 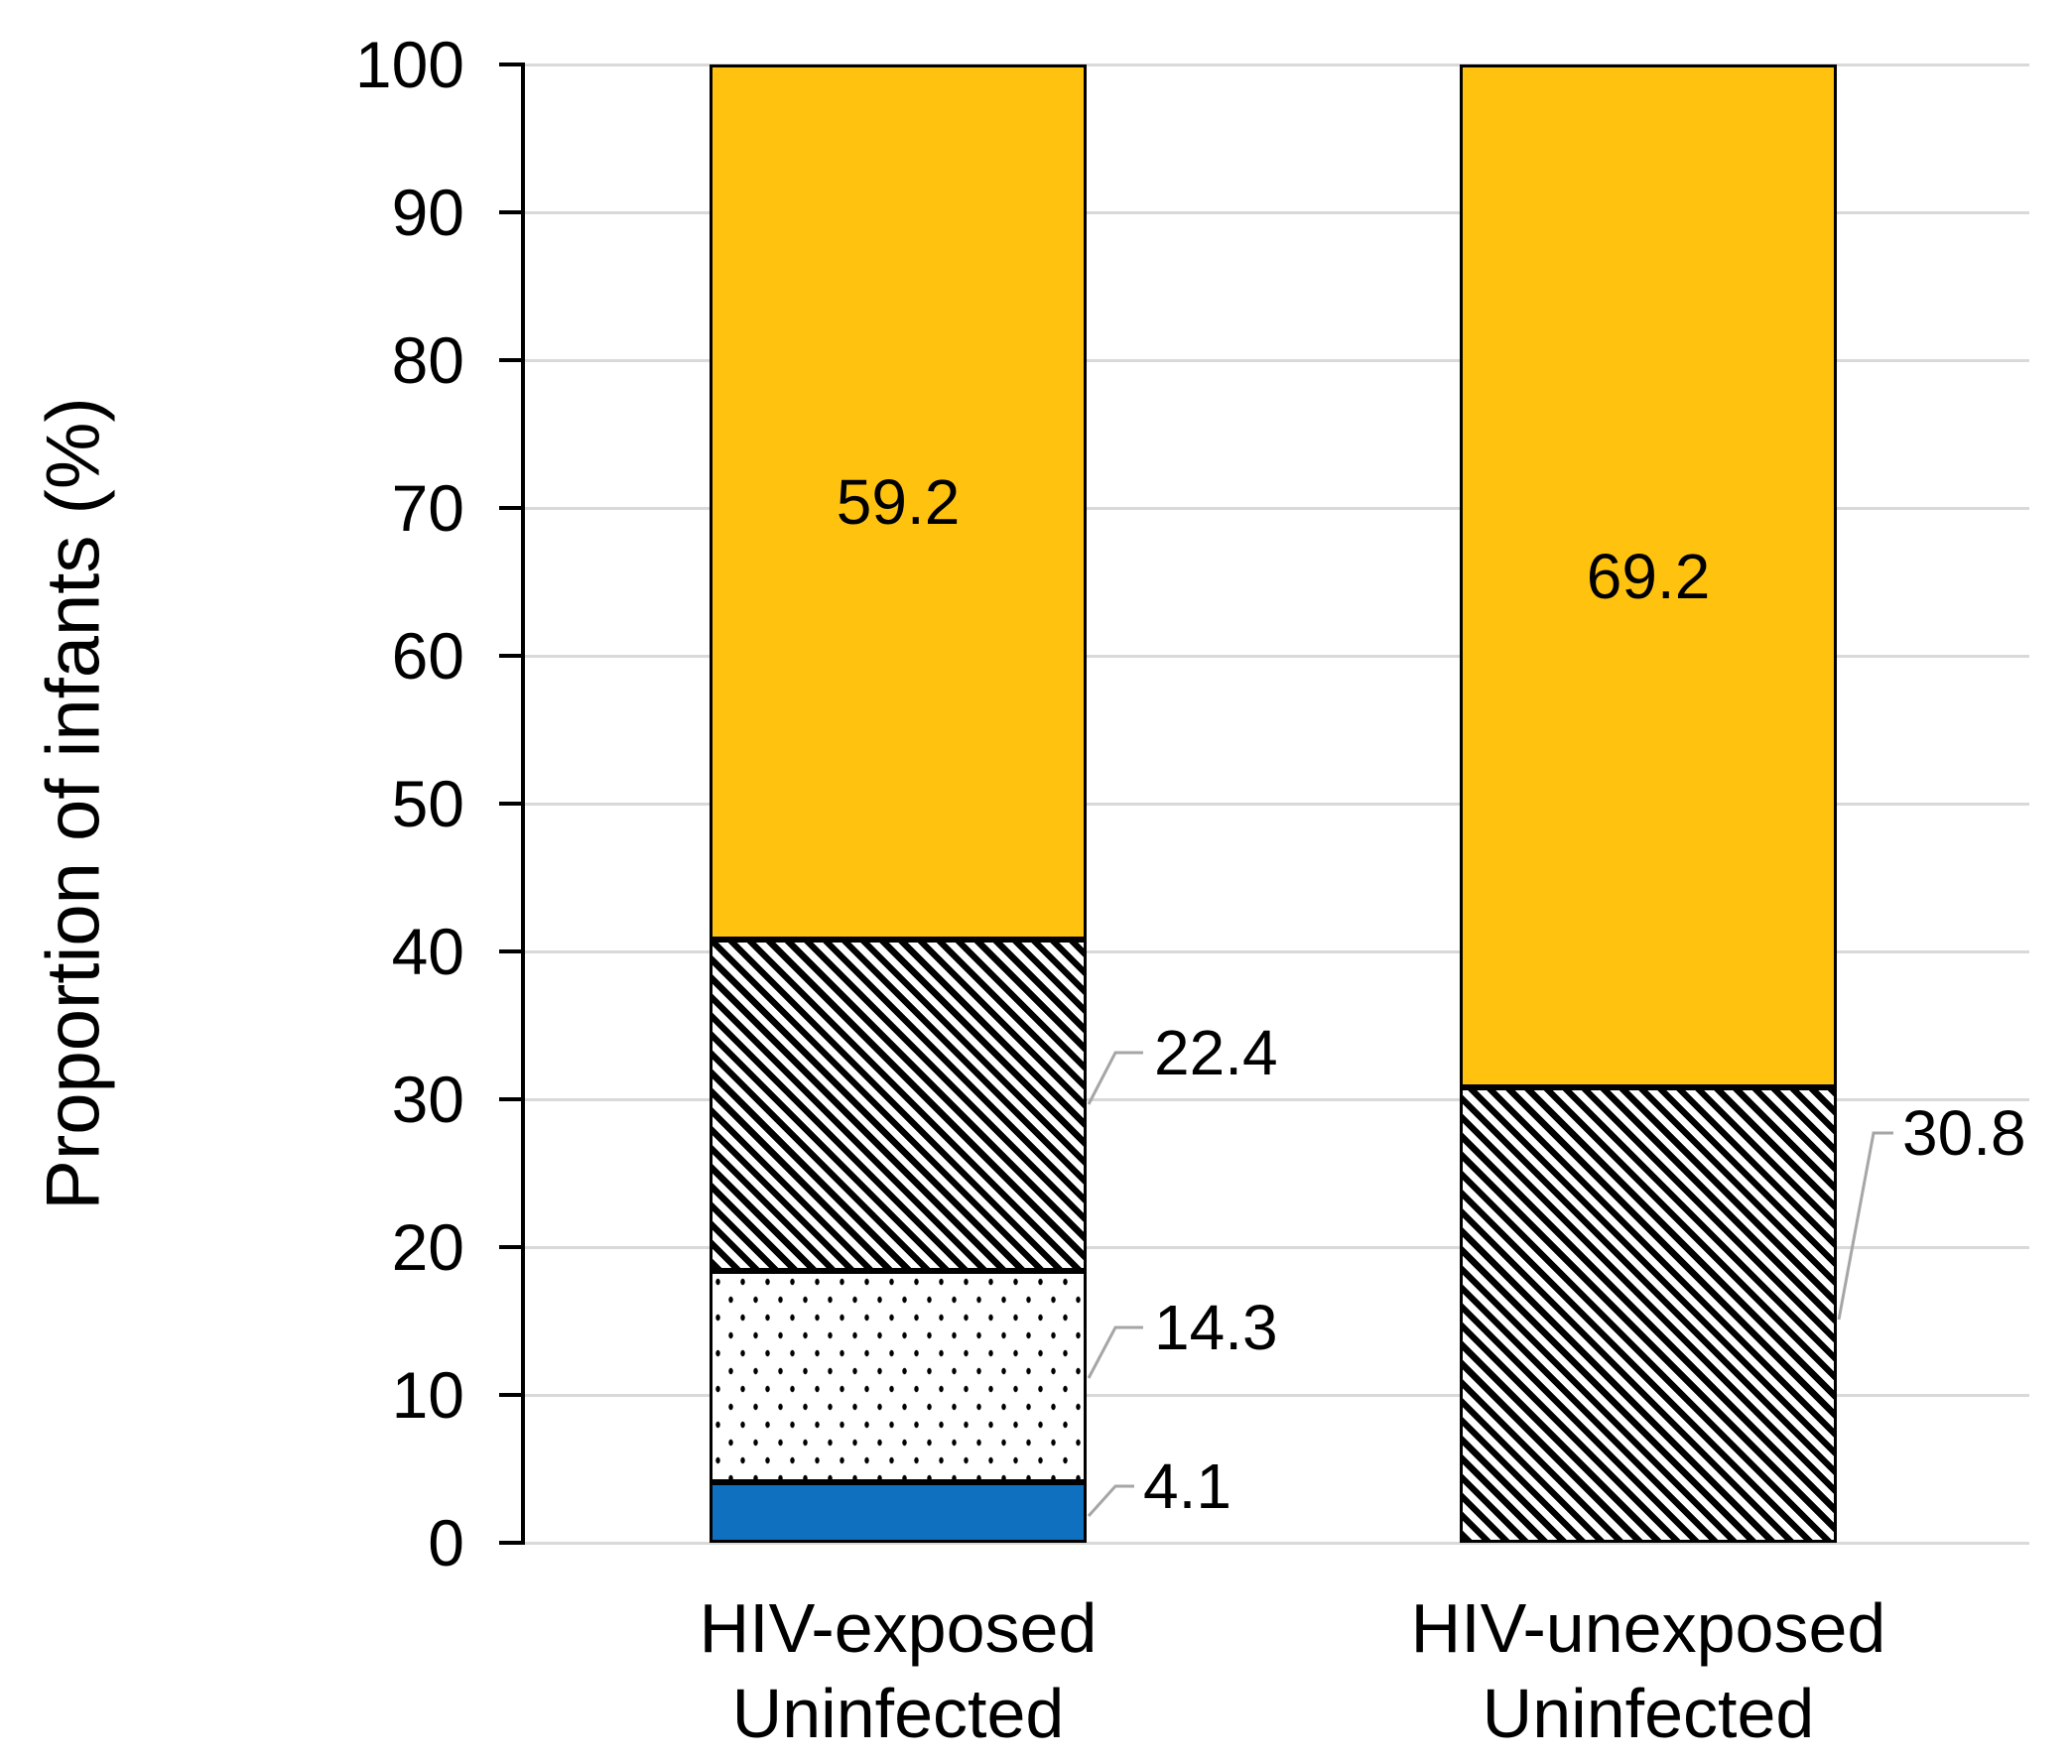 What do you see at coordinates (1865, 1226) in the screenshot?
I see `leader-line-hatch-bar2` at bounding box center [1865, 1226].